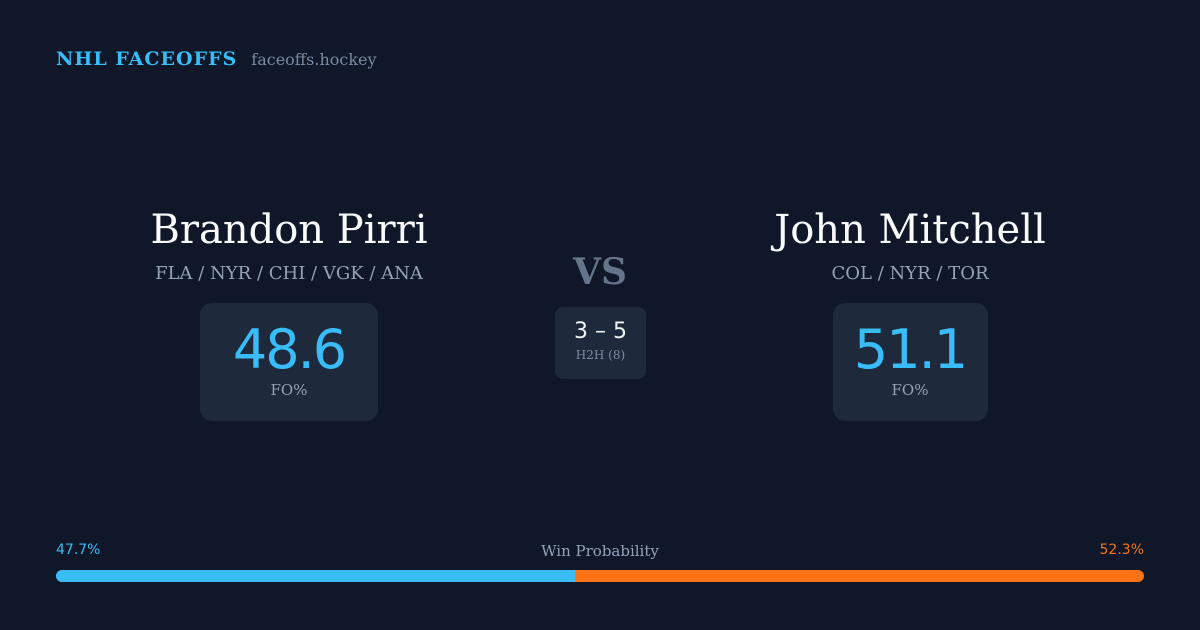  What do you see at coordinates (910, 349) in the screenshot?
I see `player-right-fo-value: 51.1` at bounding box center [910, 349].